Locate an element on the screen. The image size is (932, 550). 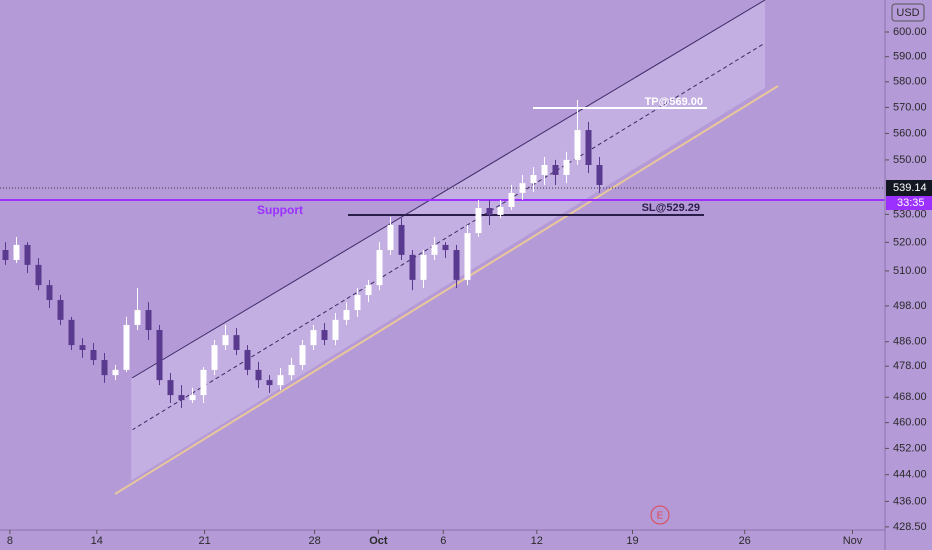
y-tick-label: 590.00 is located at coordinates (910, 57).